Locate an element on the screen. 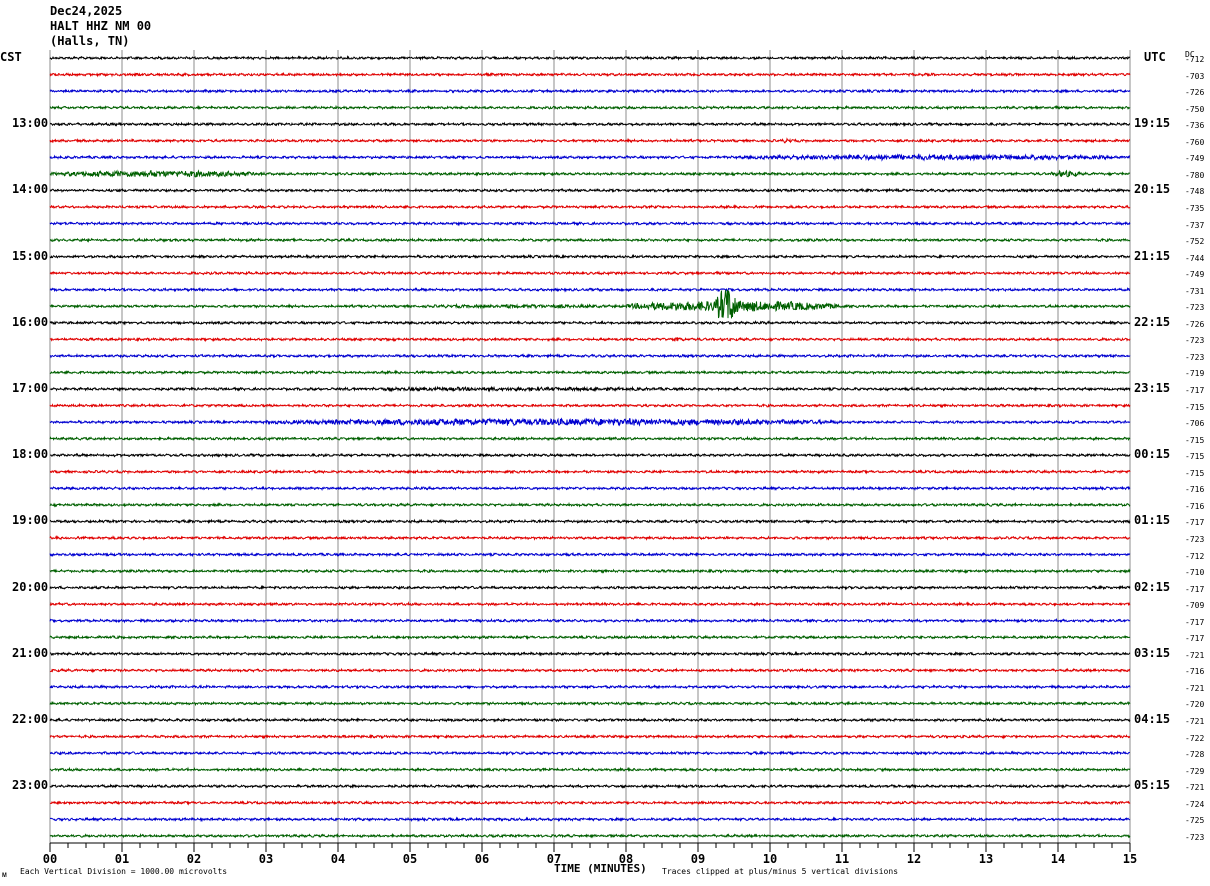 The width and height of the screenshot is (1210, 886). cst-hour-label: 21:00 is located at coordinates (30, 652).